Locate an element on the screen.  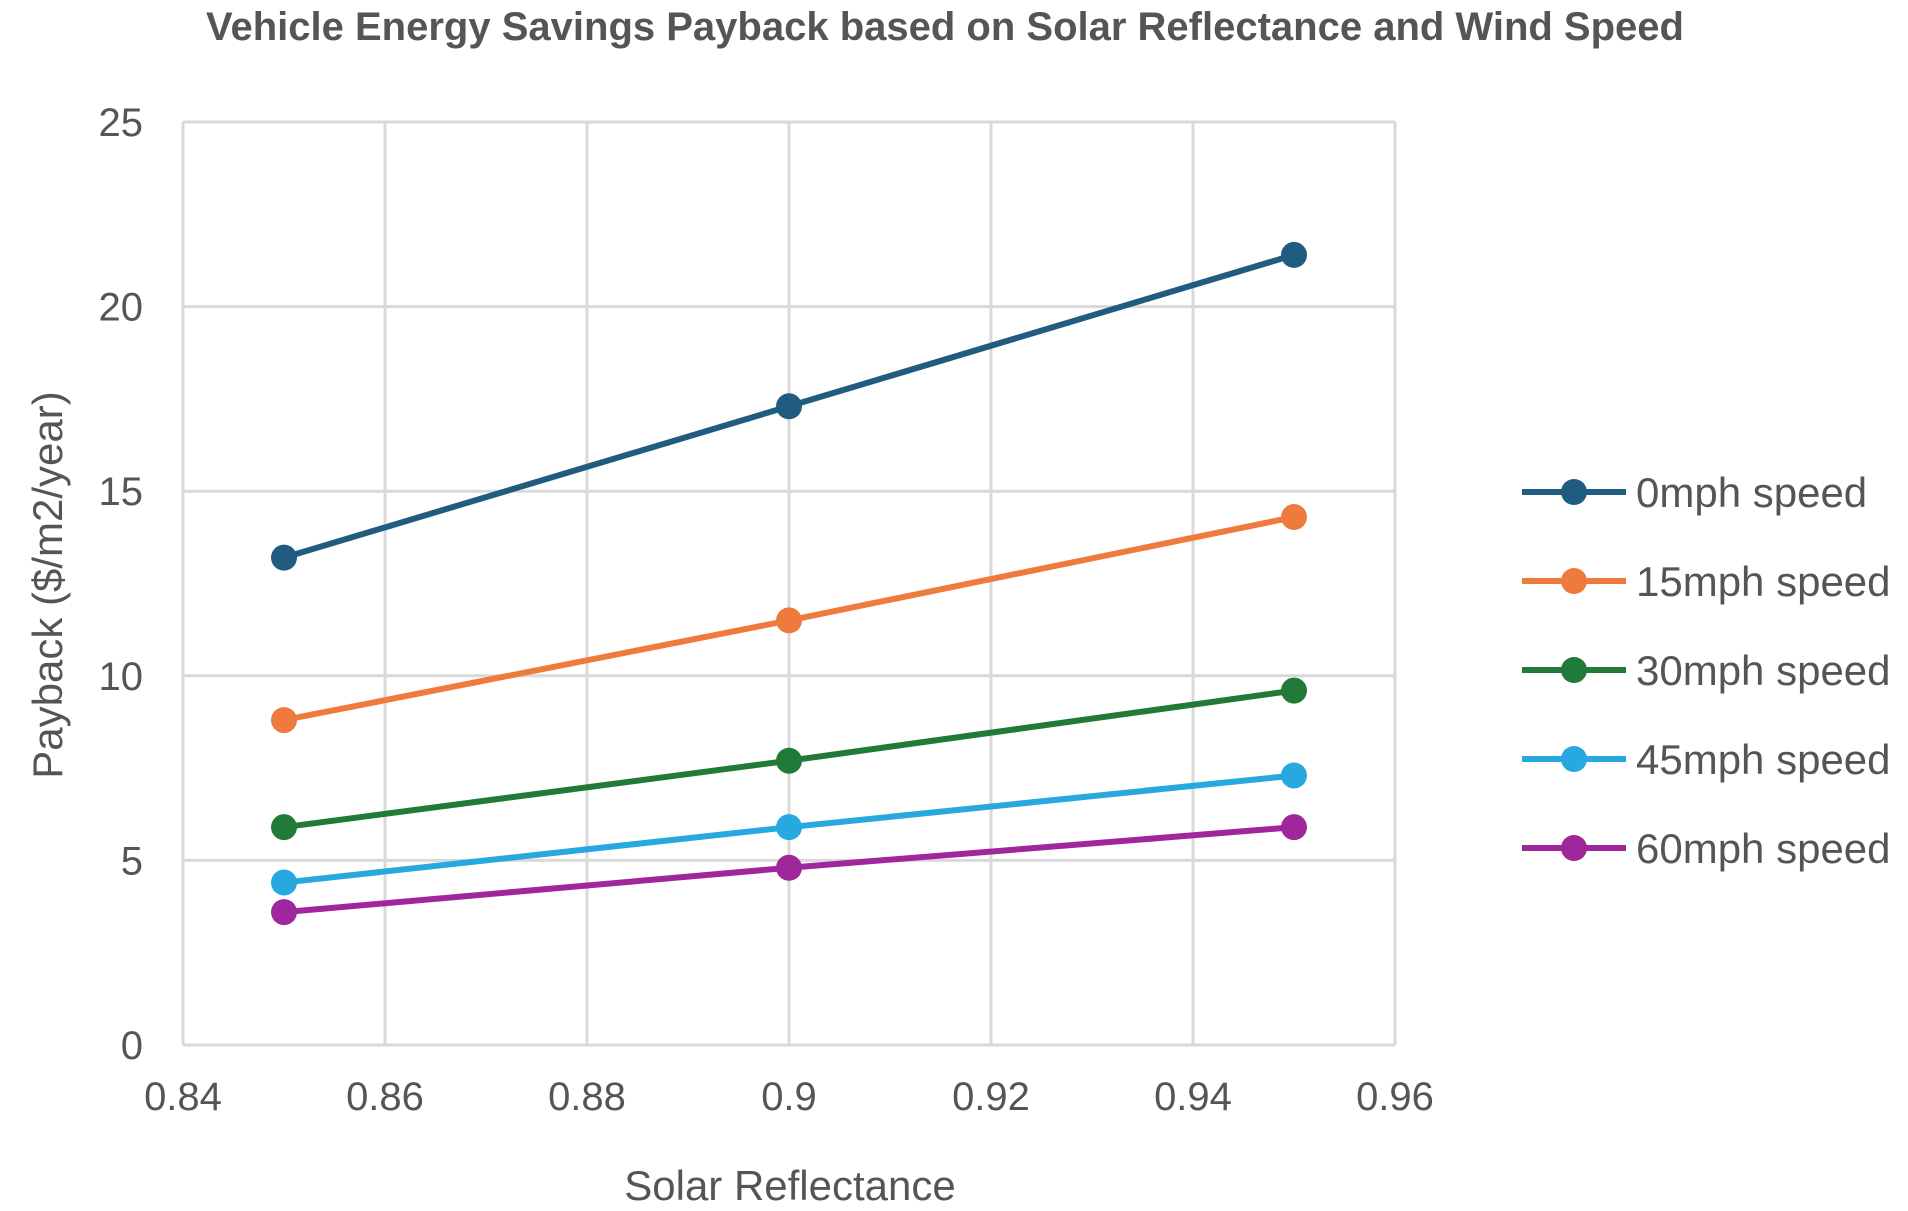
legend-label: 0mph speed is located at coordinates (1751, 492).